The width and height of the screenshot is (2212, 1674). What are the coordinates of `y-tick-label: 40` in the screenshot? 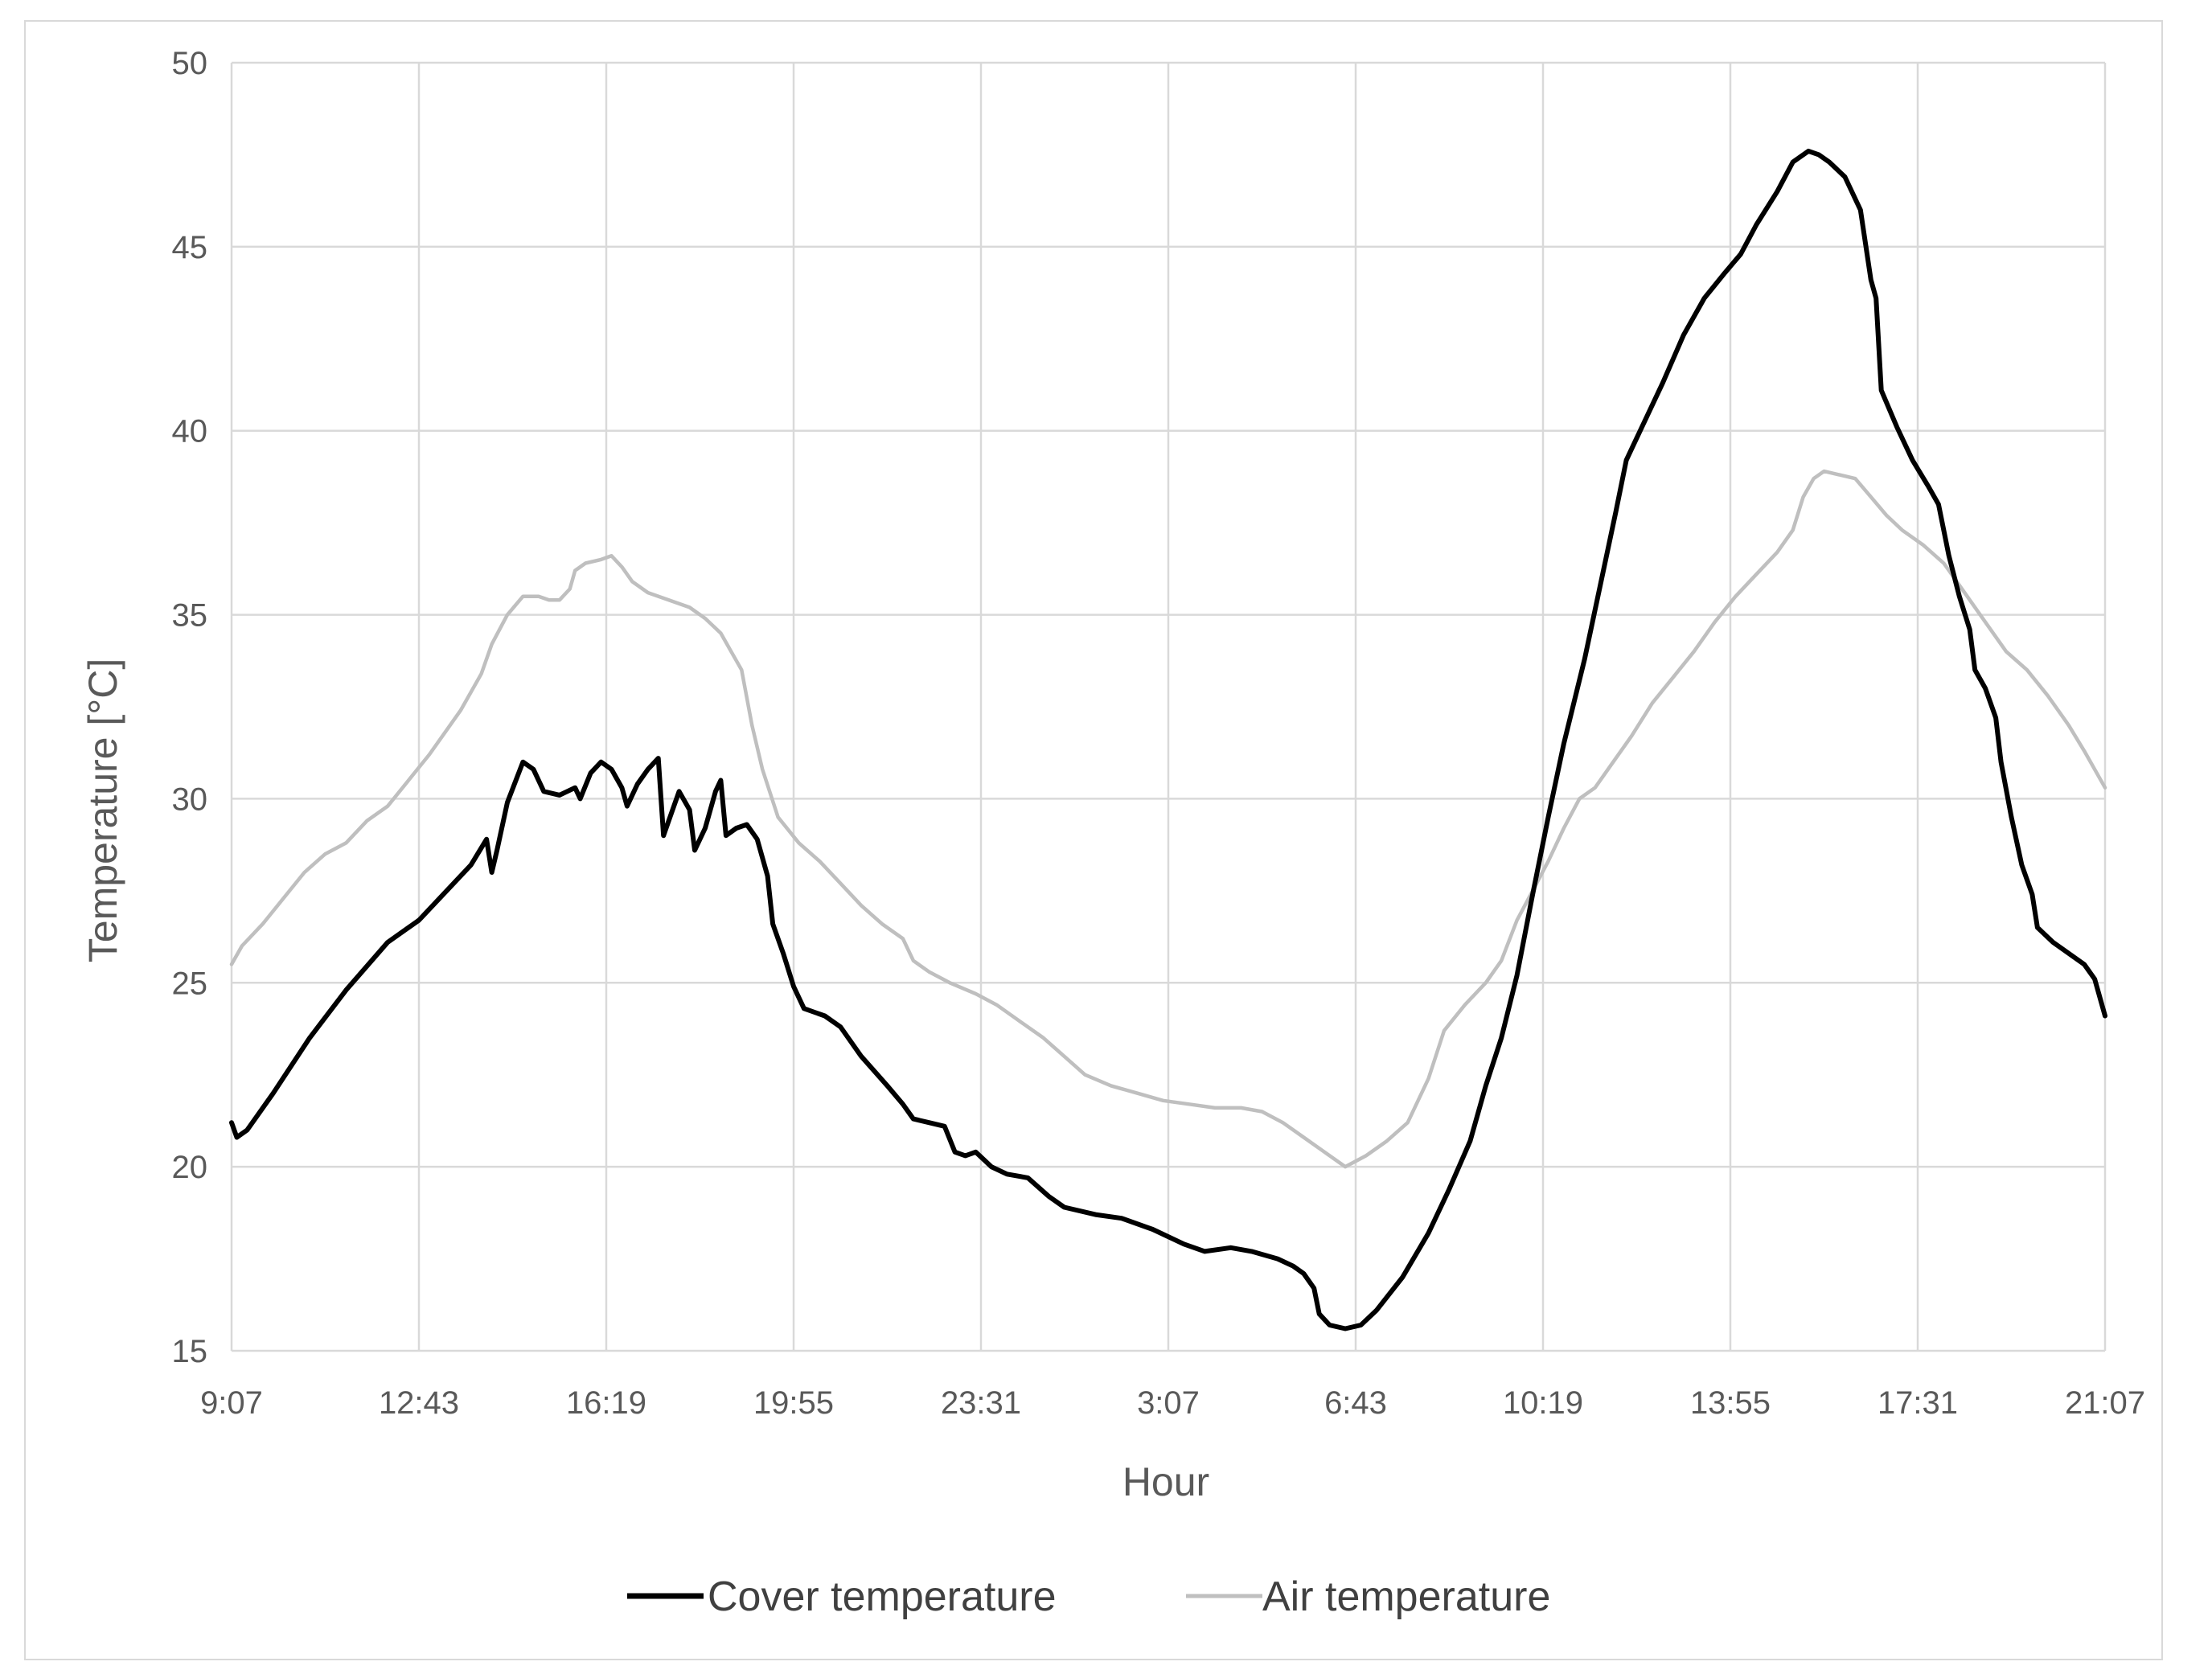 It's located at (190, 431).